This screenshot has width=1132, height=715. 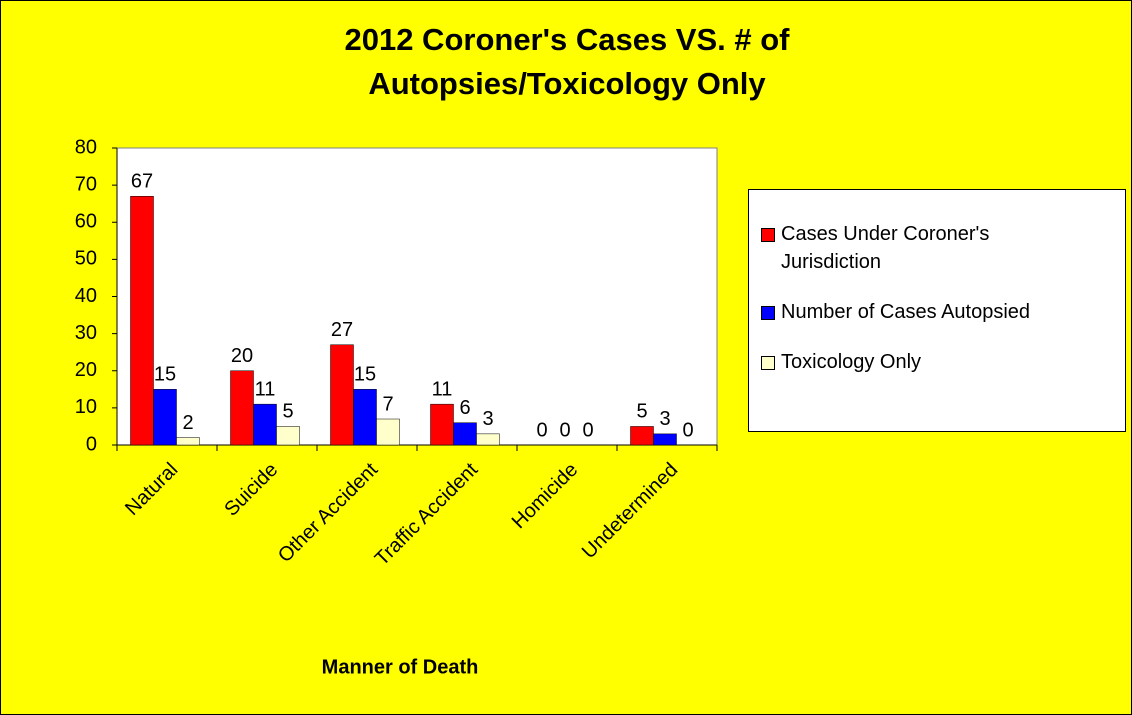 What do you see at coordinates (91, 444) in the screenshot?
I see `y-tick-label: 0` at bounding box center [91, 444].